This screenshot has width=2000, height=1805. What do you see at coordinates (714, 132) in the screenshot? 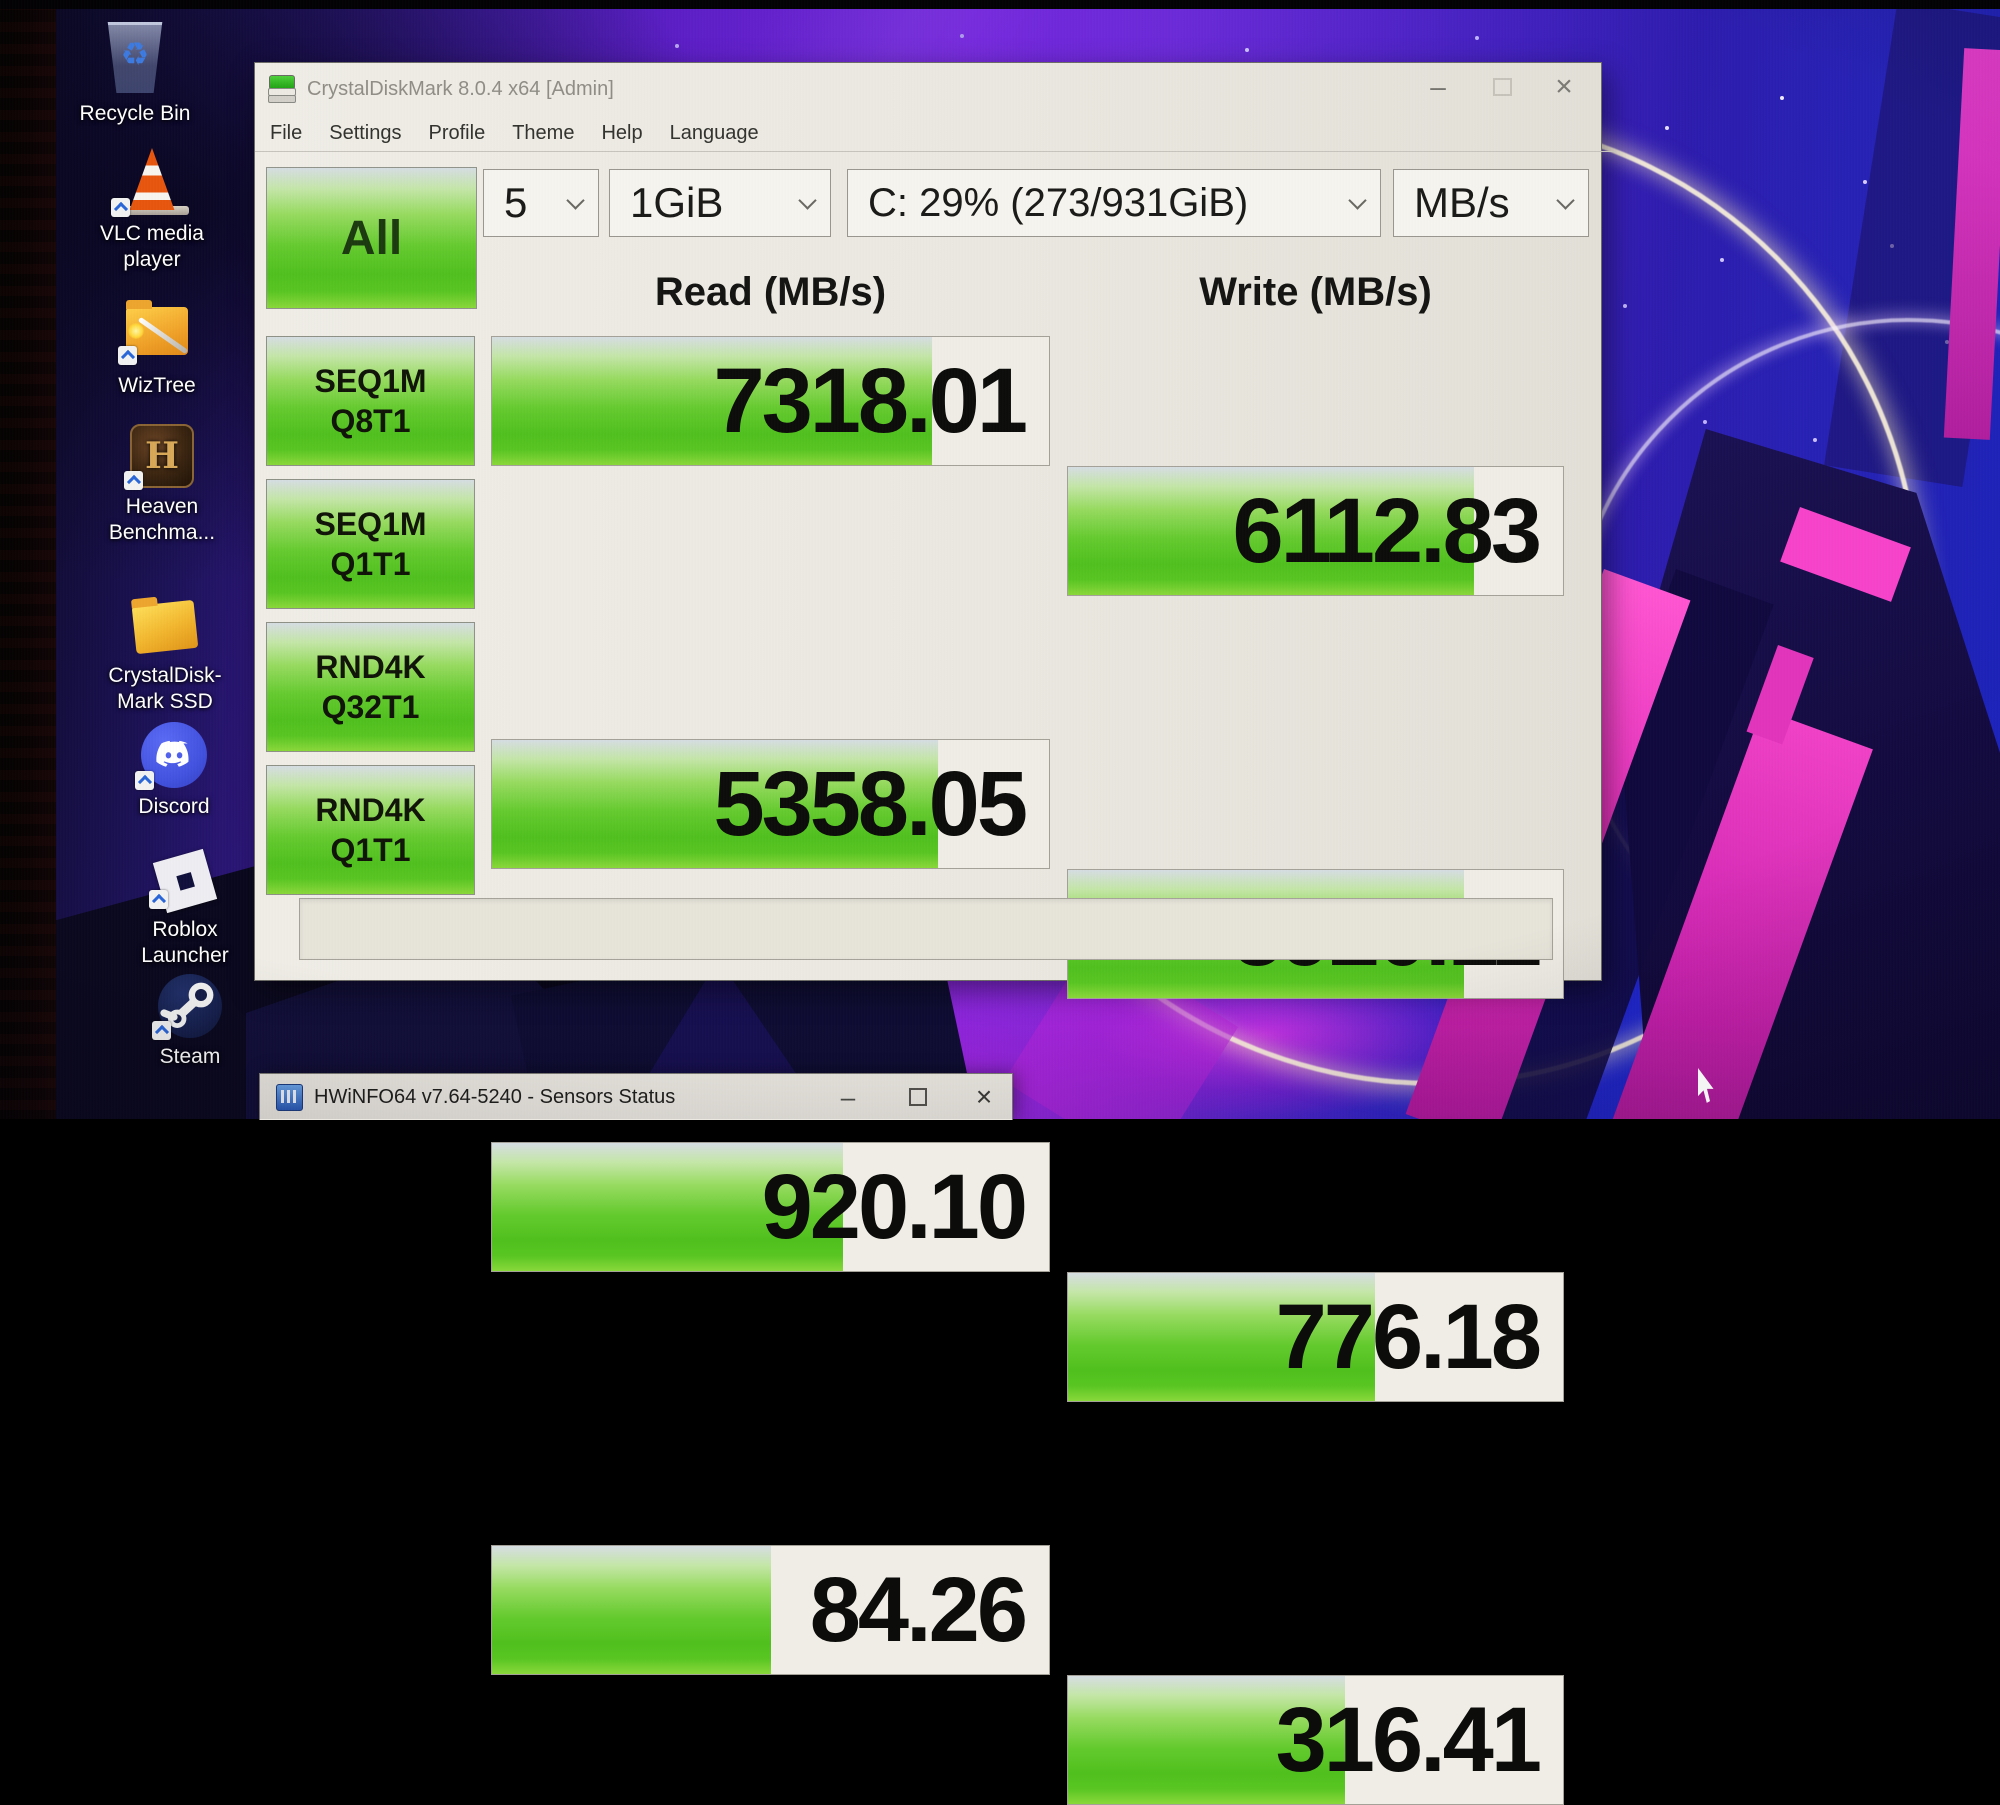
I see `menu-language: Language` at bounding box center [714, 132].